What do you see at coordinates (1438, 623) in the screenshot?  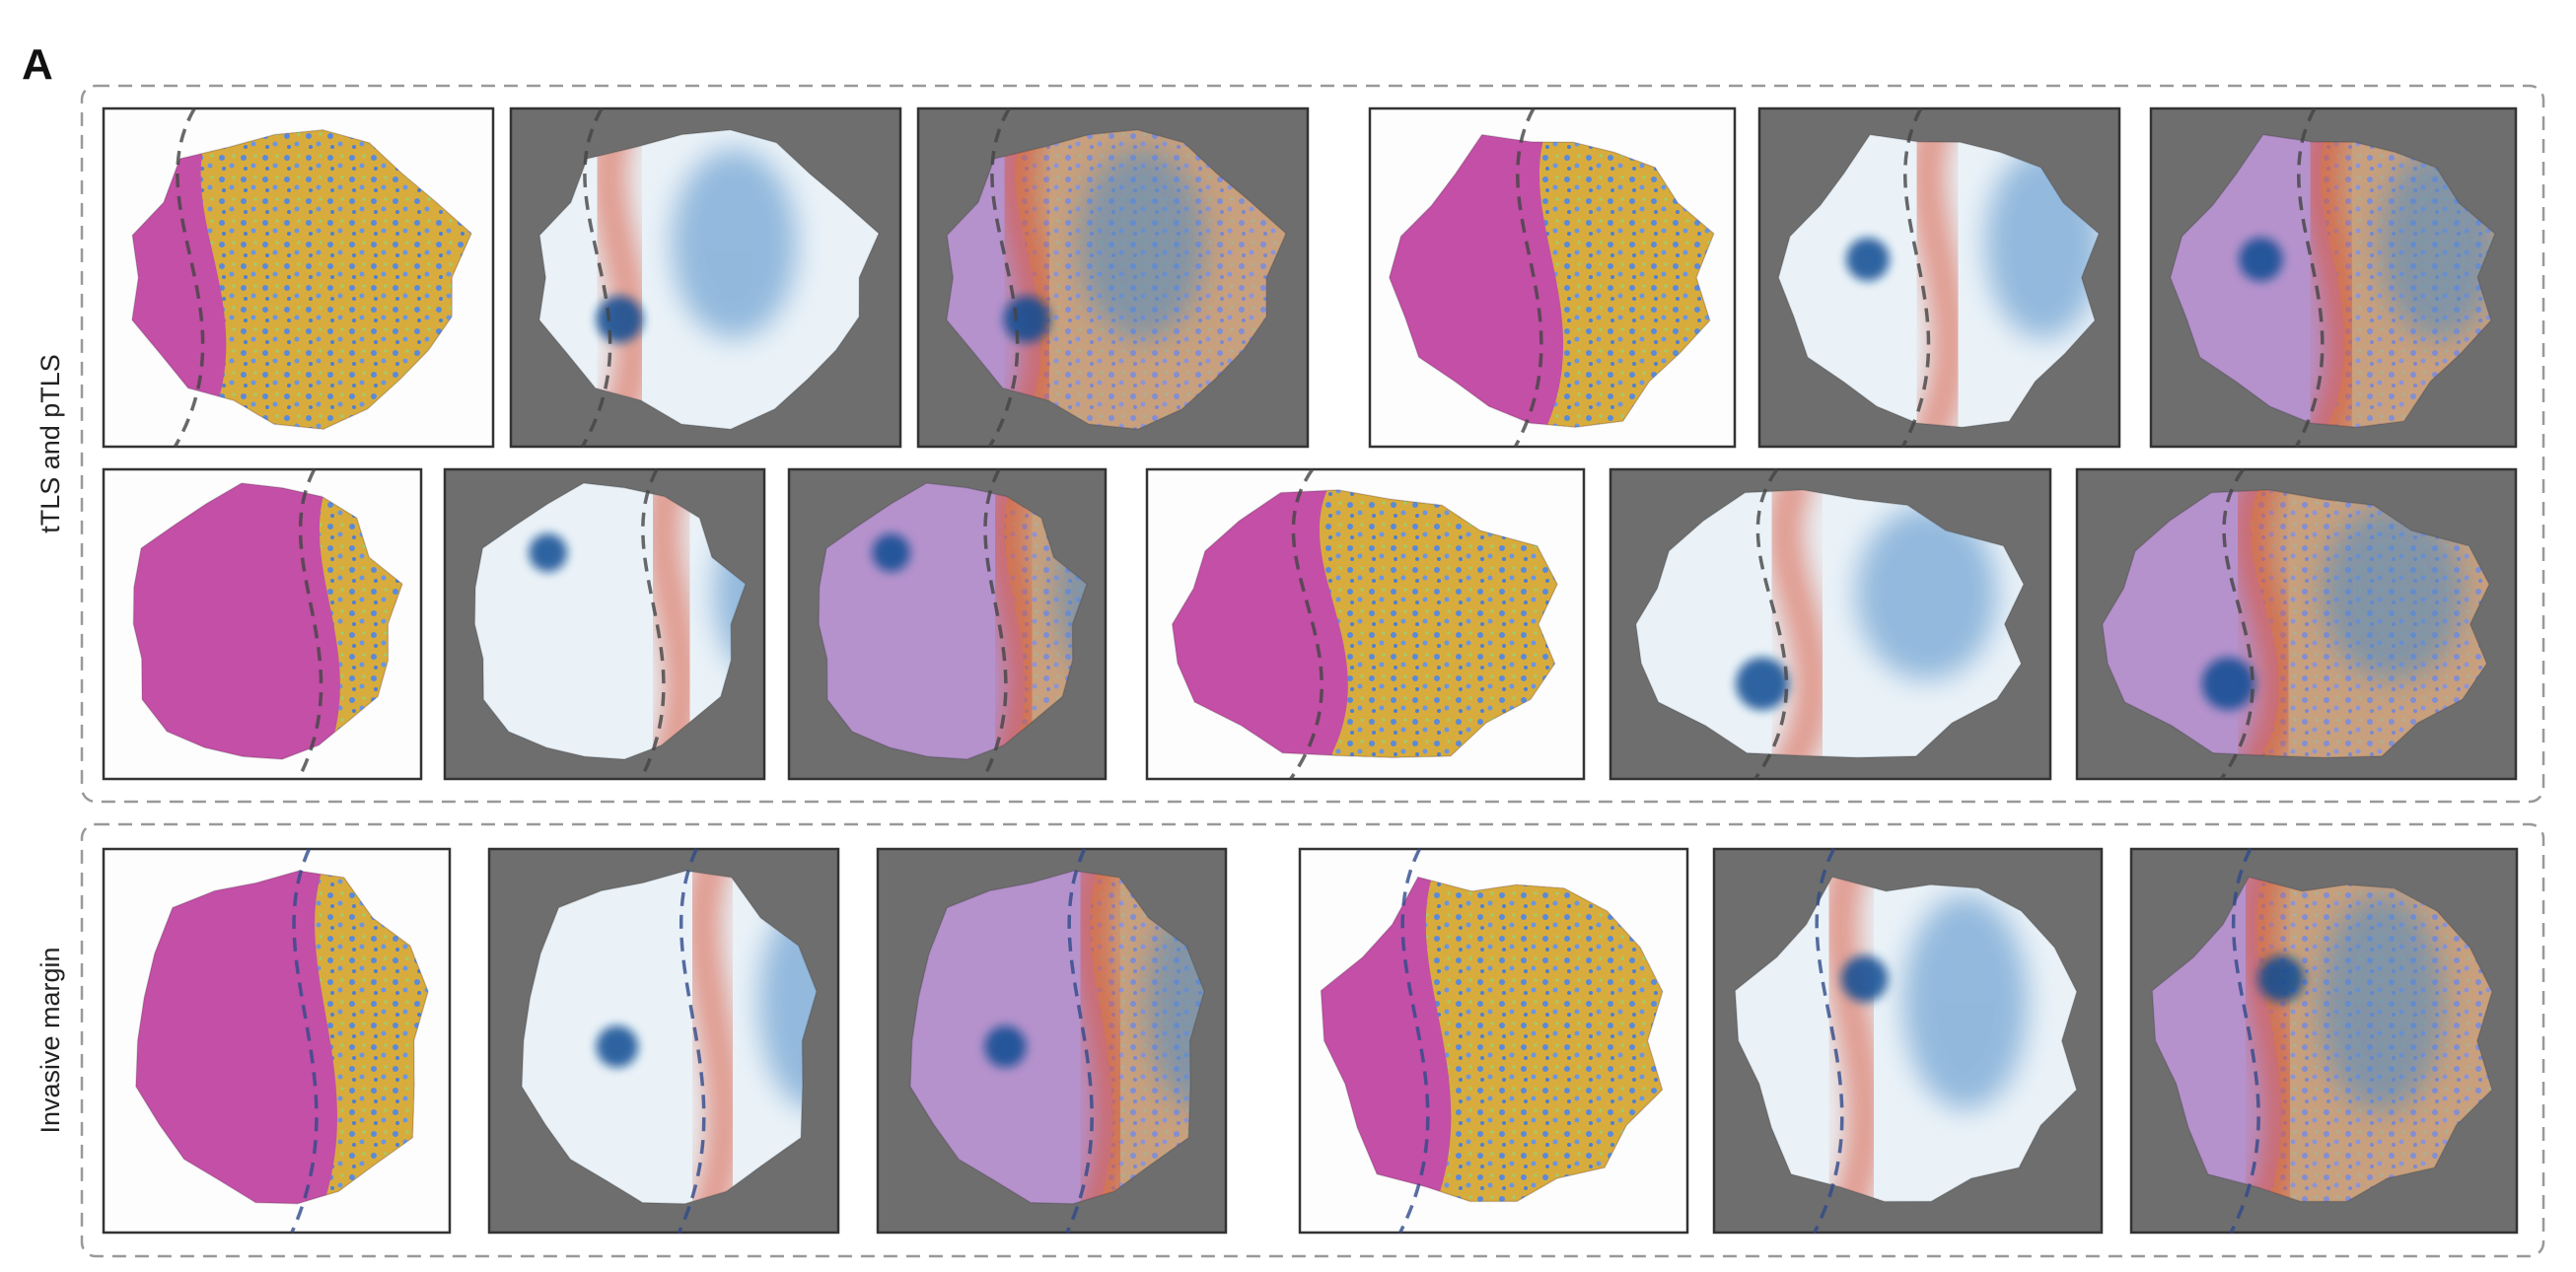 I see `tumor-region` at bounding box center [1438, 623].